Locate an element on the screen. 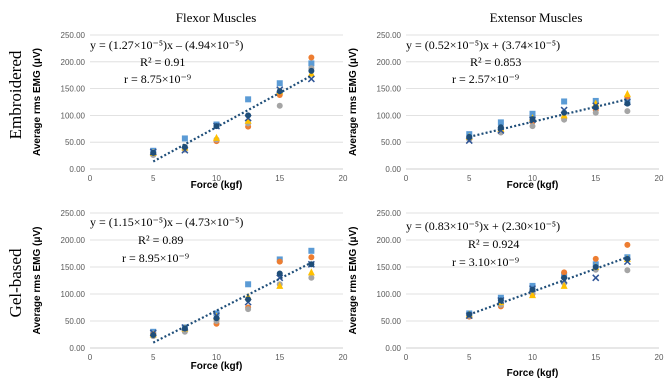  data-point-x is located at coordinates (596, 278).